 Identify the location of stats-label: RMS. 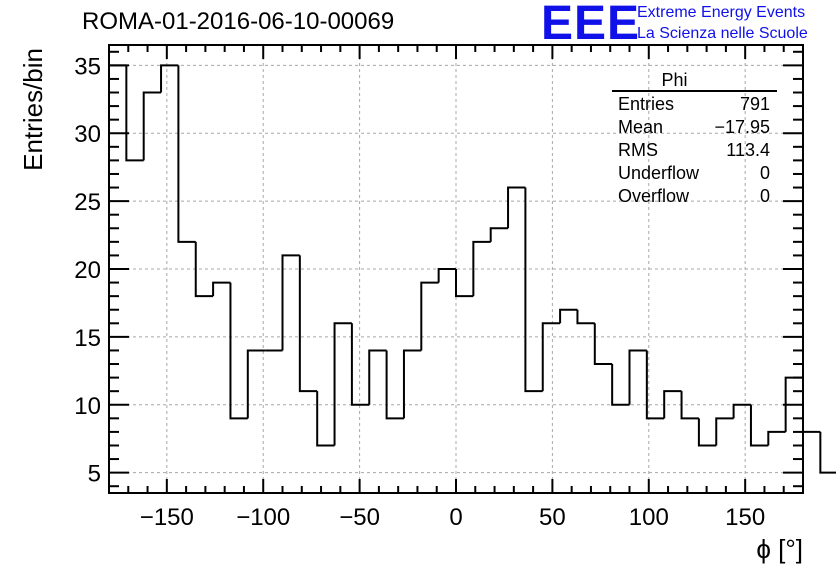
(638, 150).